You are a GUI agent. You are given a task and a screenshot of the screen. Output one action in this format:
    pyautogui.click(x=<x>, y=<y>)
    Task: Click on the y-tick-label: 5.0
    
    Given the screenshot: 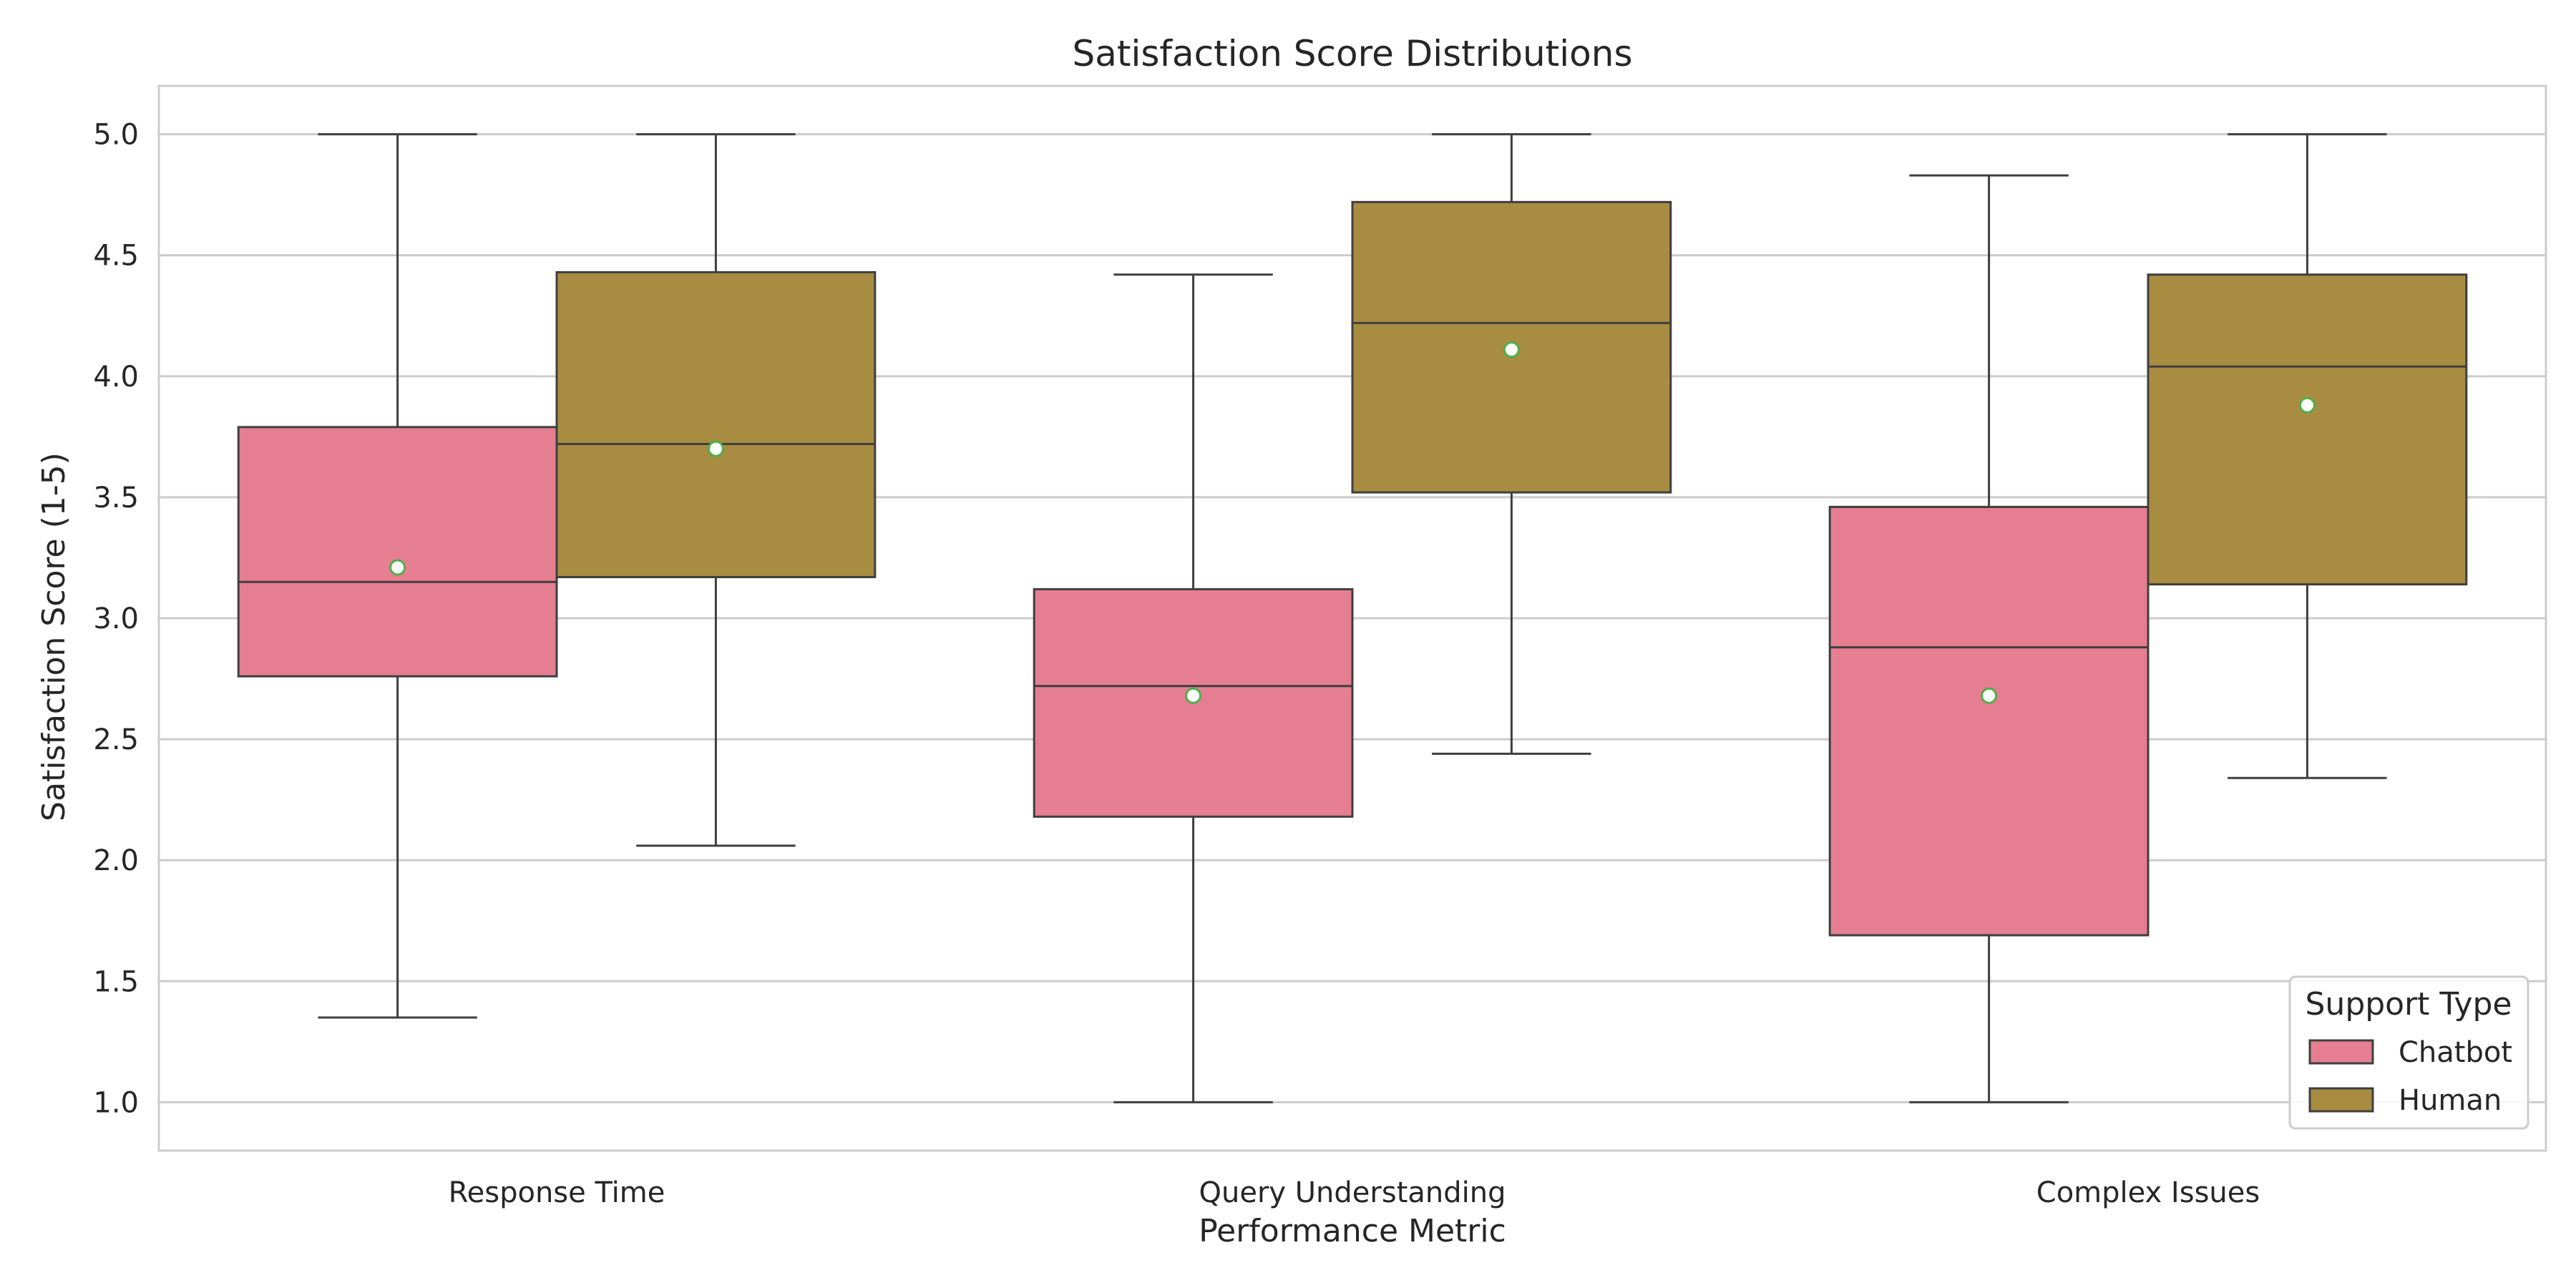 What is the action you would take?
    pyautogui.click(x=116, y=135)
    